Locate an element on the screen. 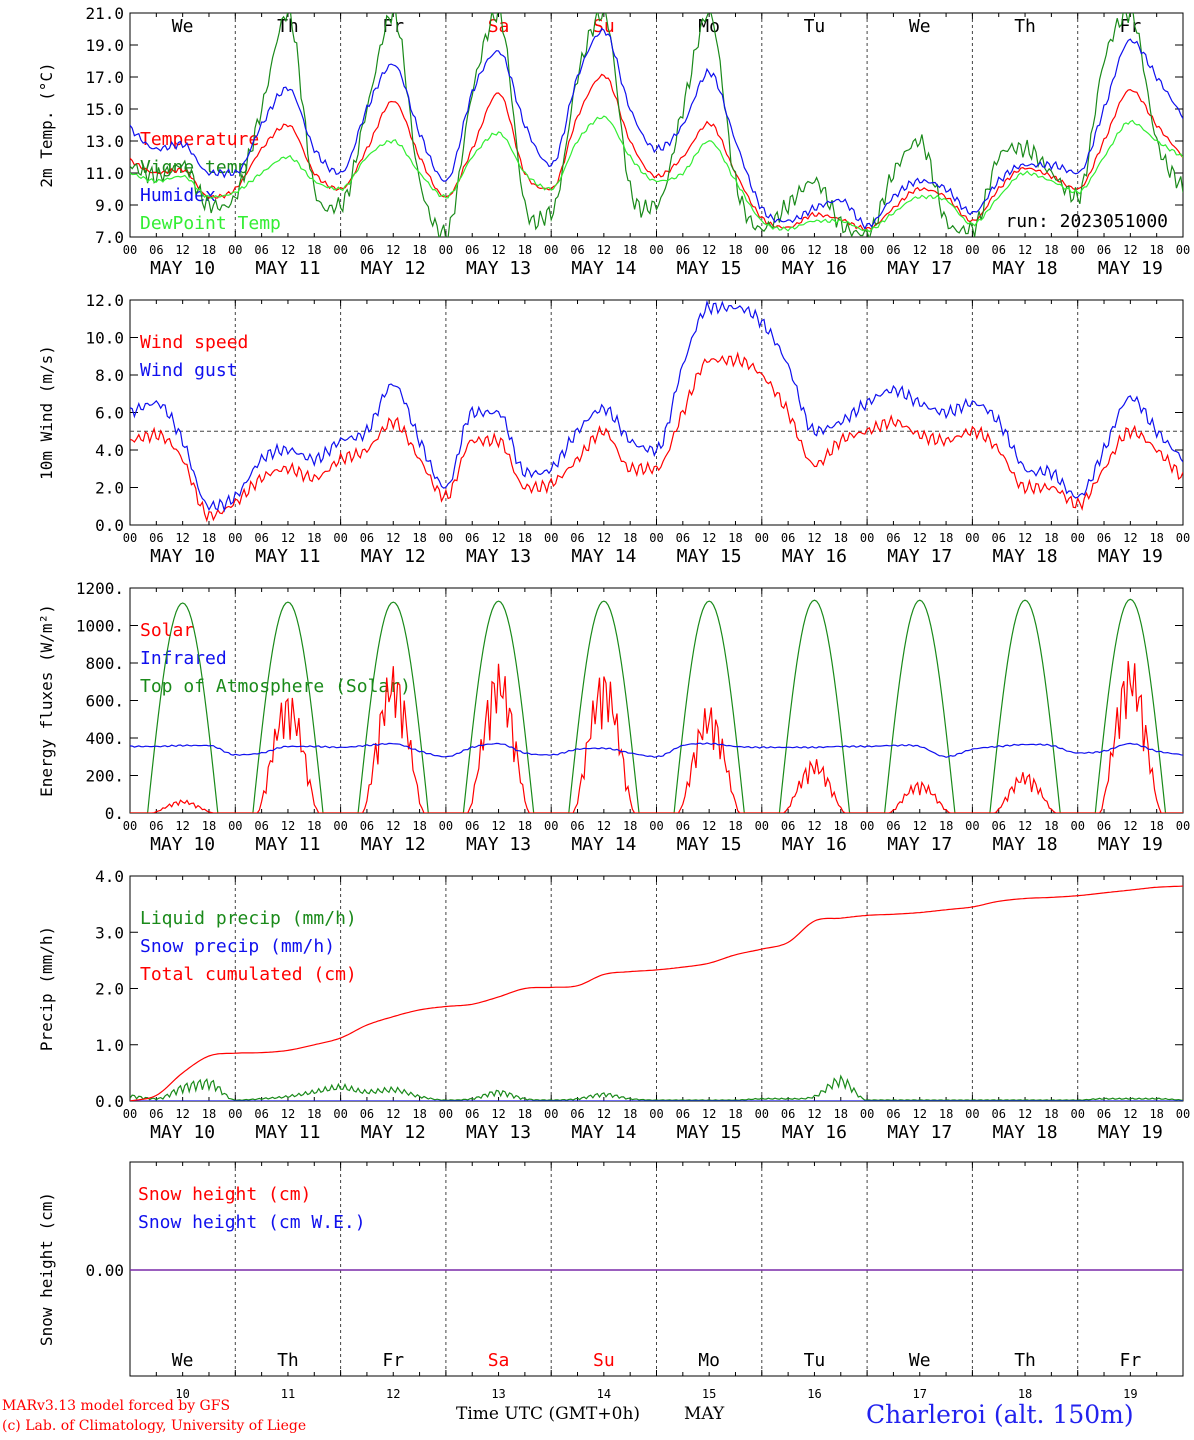 The image size is (1194, 1440). y-tick-label: 9.0 is located at coordinates (109, 205).